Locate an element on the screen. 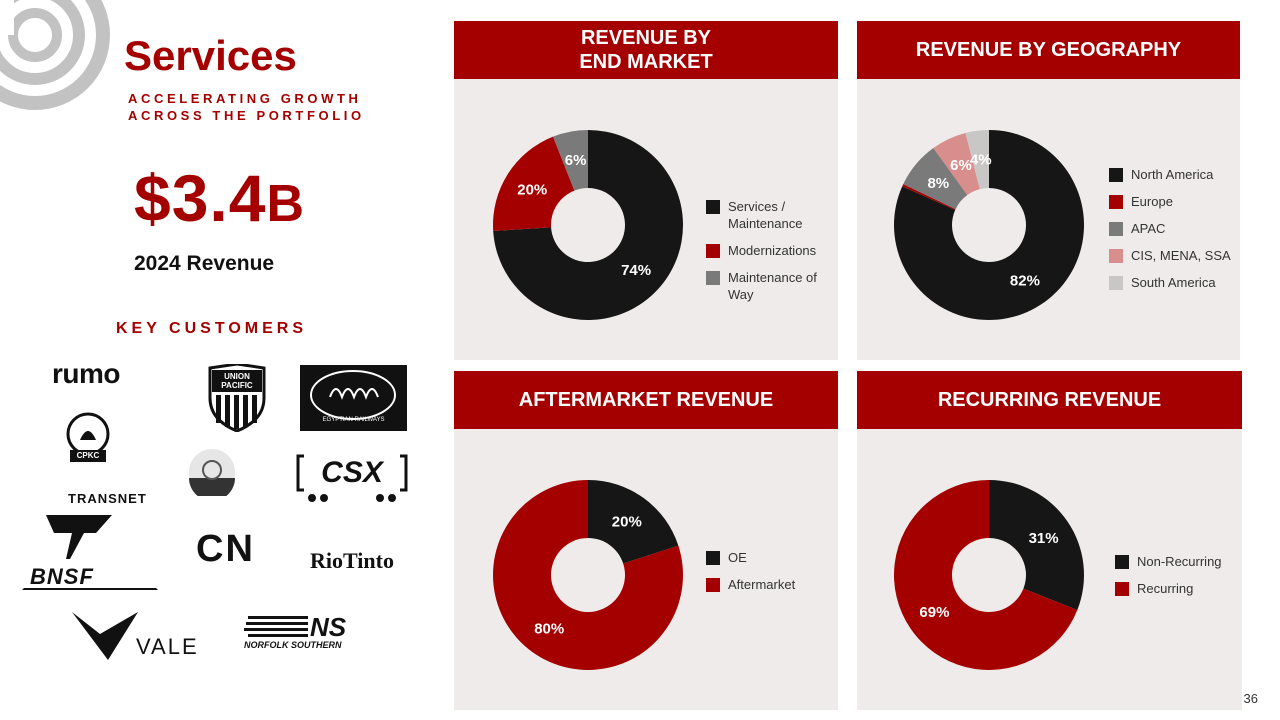 This screenshot has height=720, width=1280. csx-logo: CSX is located at coordinates (352, 478).